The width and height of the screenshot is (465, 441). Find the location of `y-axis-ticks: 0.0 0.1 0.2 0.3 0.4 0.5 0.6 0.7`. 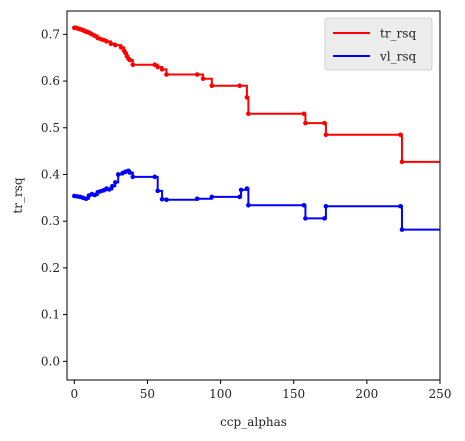

y-axis-ticks: 0.0 0.1 0.2 0.3 0.4 0.5 0.6 0.7 is located at coordinates (54, 197).